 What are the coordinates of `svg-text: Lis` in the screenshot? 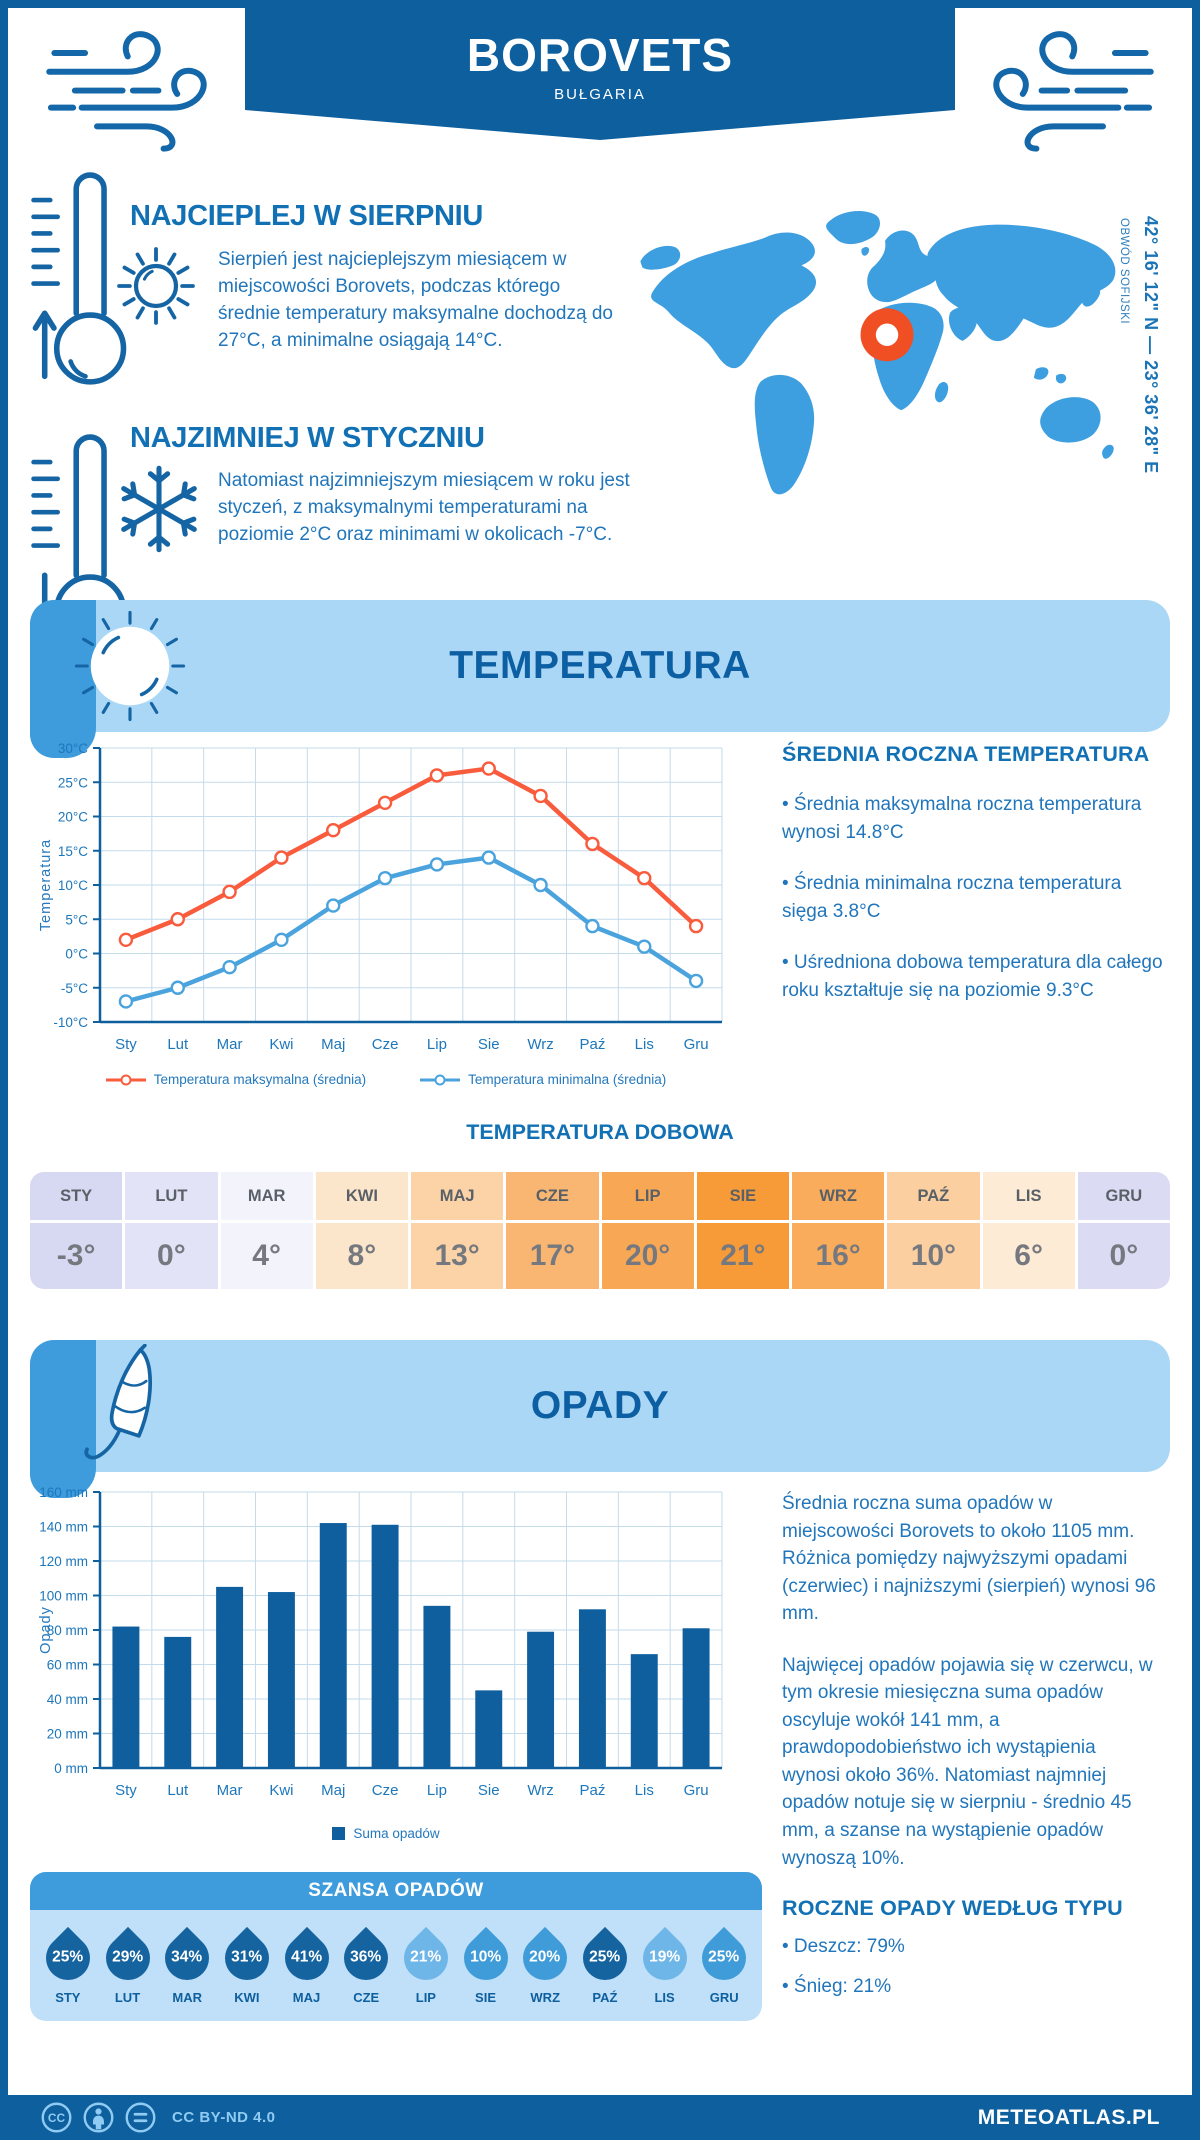 It's located at (644, 1790).